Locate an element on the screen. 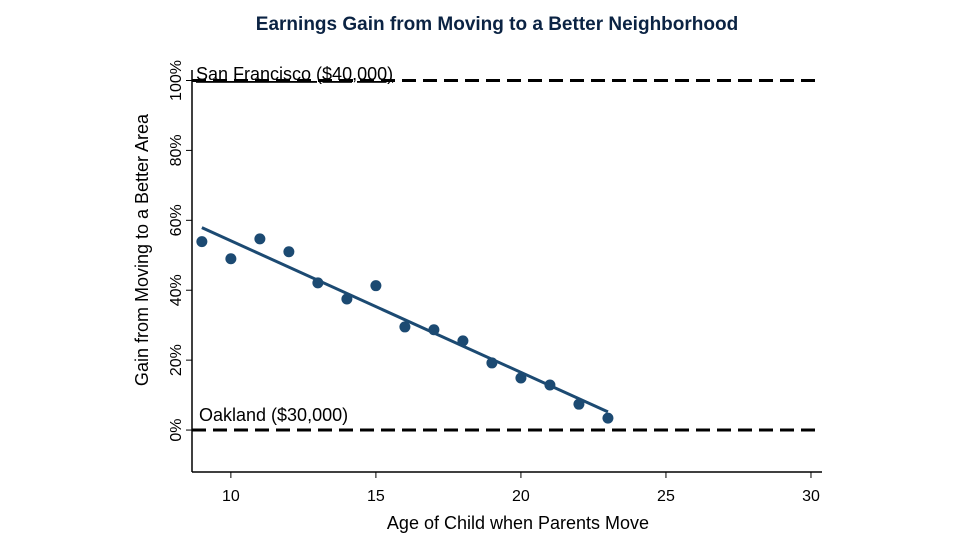 The height and width of the screenshot is (540, 960). ref-label-oakland: Oakland ($30,000) is located at coordinates (273, 415).